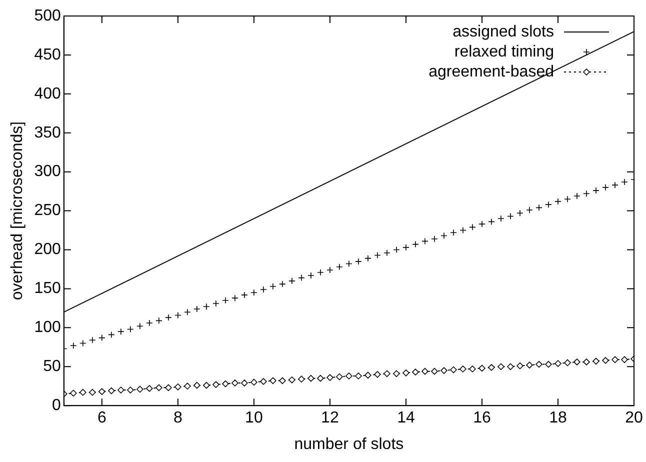  What do you see at coordinates (47, 133) in the screenshot?
I see `y-tick-label: 350` at bounding box center [47, 133].